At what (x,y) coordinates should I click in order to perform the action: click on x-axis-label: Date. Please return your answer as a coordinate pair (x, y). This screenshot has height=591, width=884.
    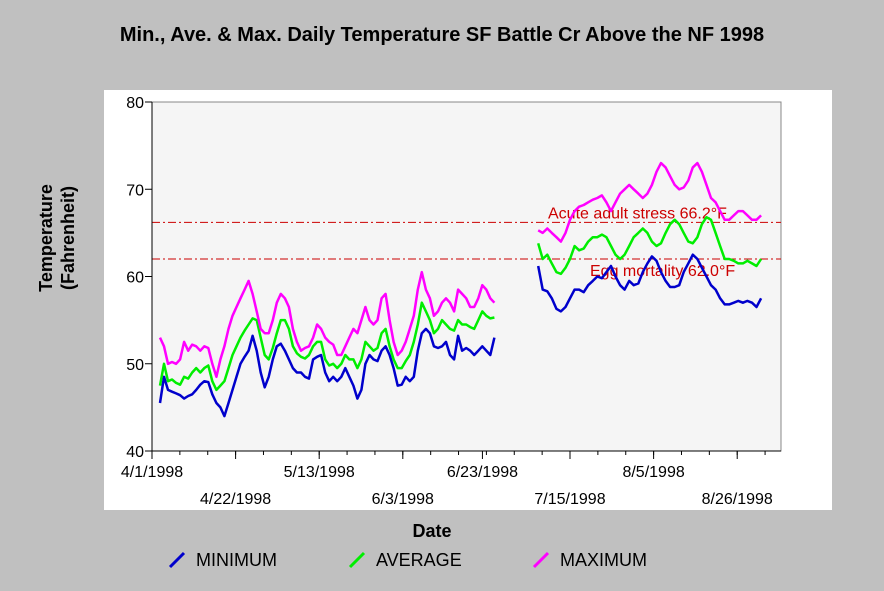
    Looking at the image, I should click on (431, 531).